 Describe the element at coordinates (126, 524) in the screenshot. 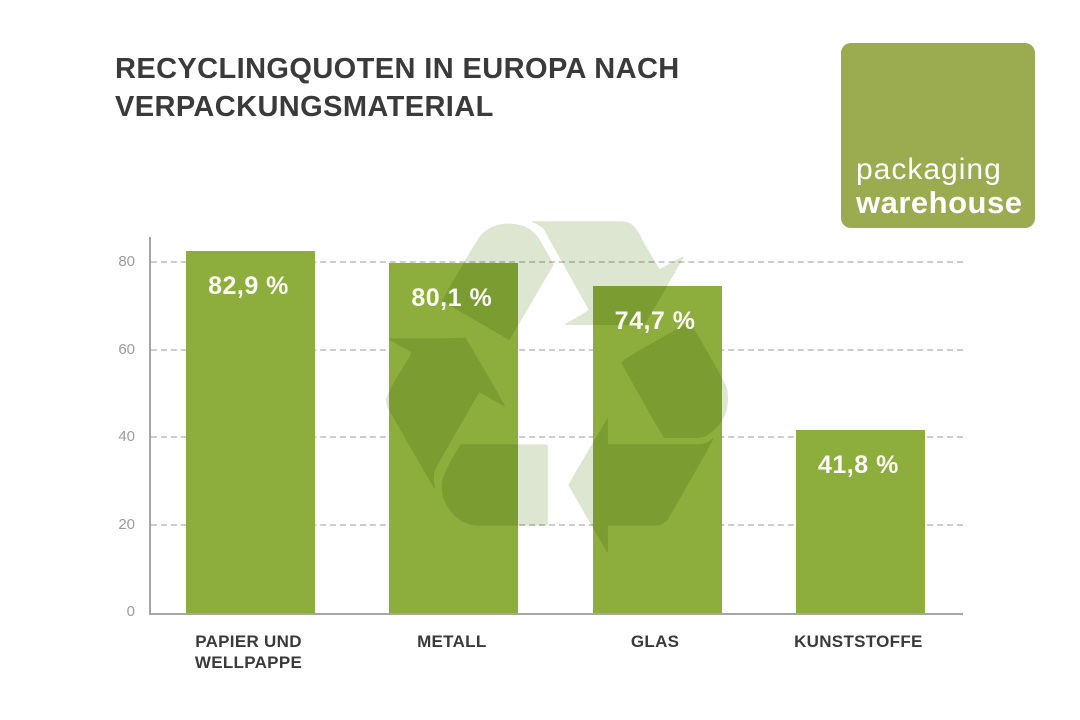

I see `y-axis-tick: 20` at that location.